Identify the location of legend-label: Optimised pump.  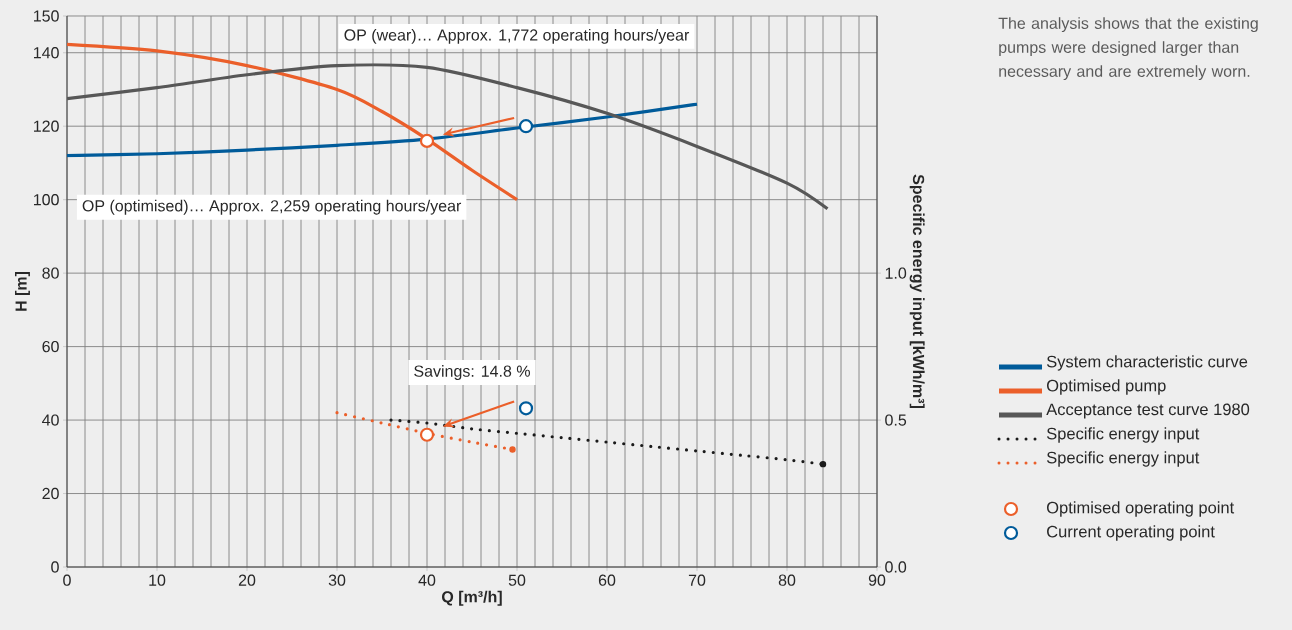
(1106, 387).